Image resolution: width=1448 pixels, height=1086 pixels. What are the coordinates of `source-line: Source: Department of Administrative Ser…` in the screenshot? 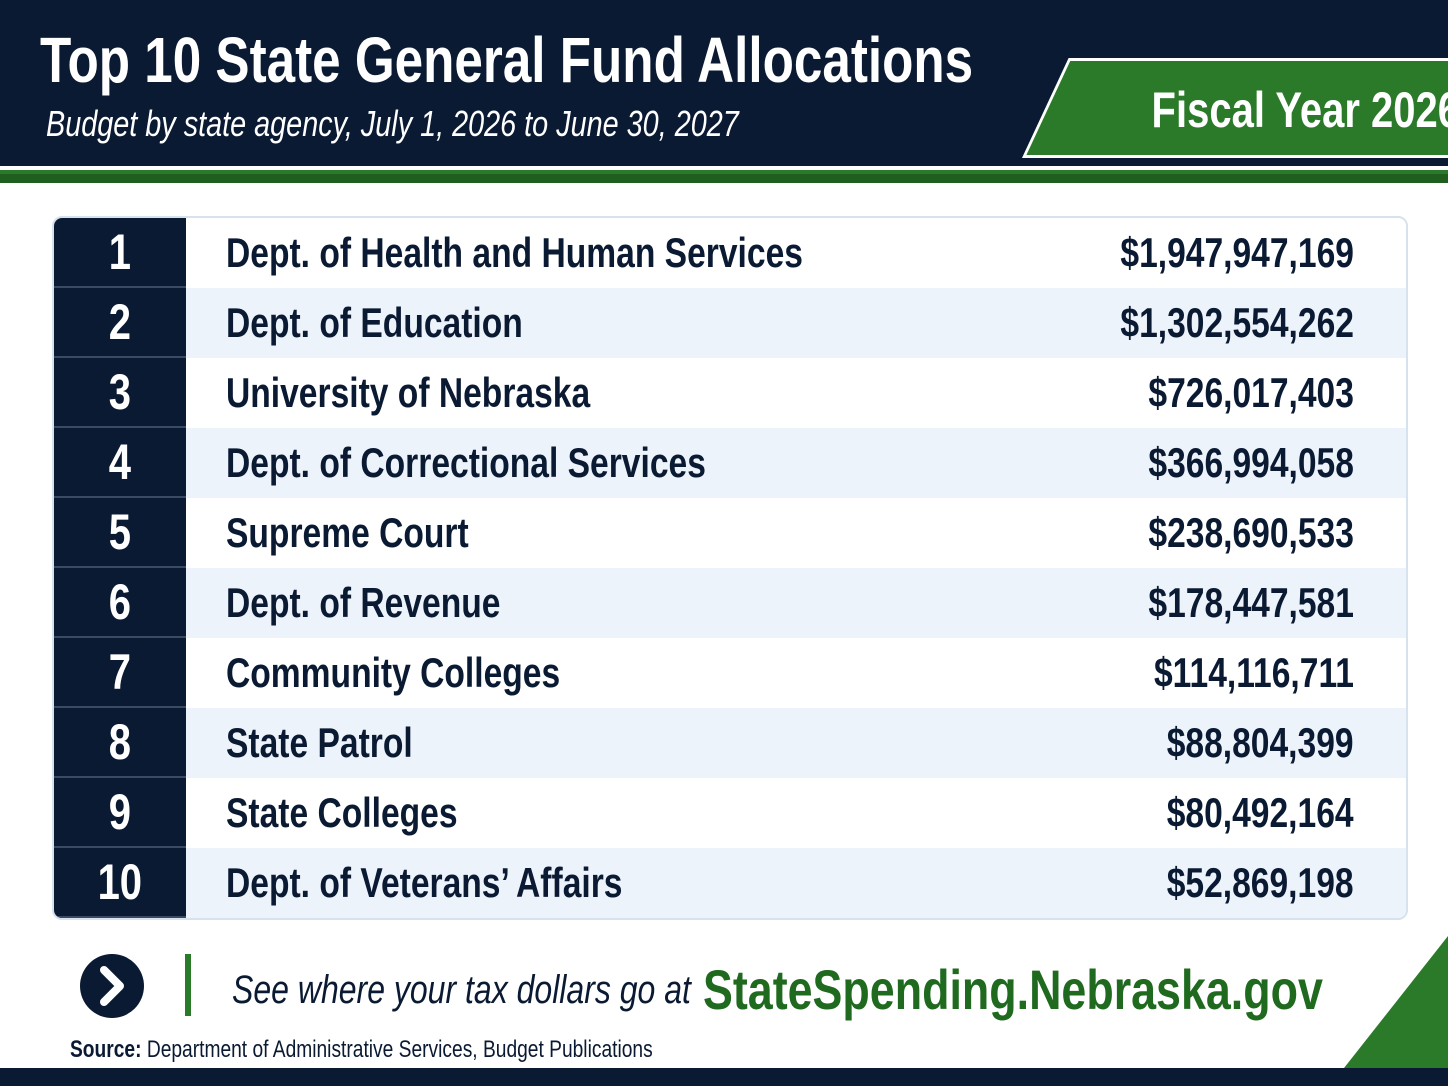 It's located at (361, 1050).